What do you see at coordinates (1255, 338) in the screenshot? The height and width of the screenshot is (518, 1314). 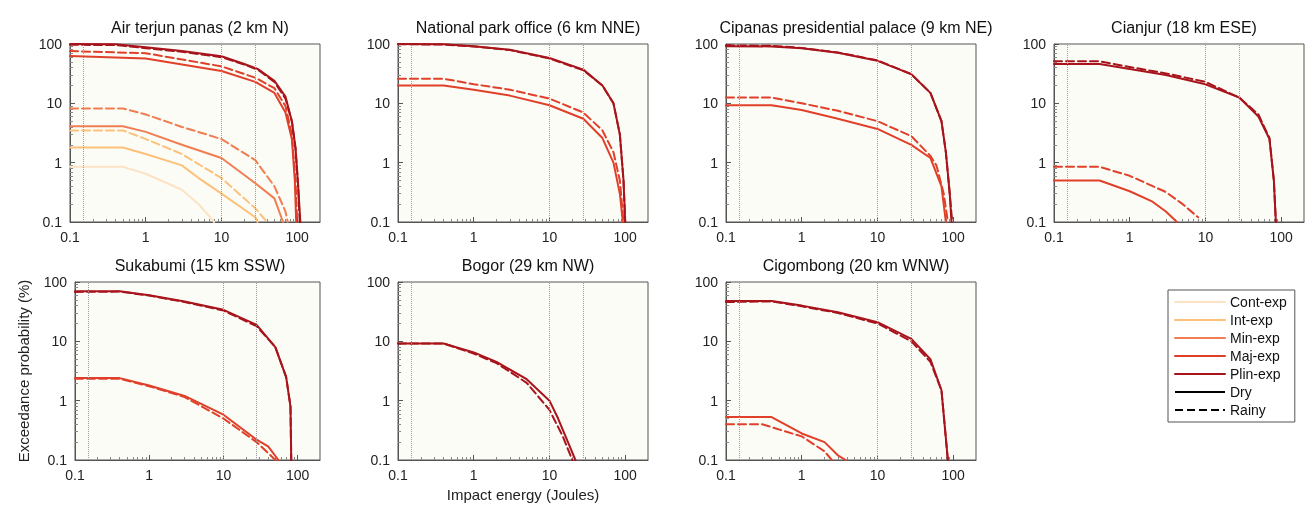 I see `legend-label: Min-exp` at bounding box center [1255, 338].